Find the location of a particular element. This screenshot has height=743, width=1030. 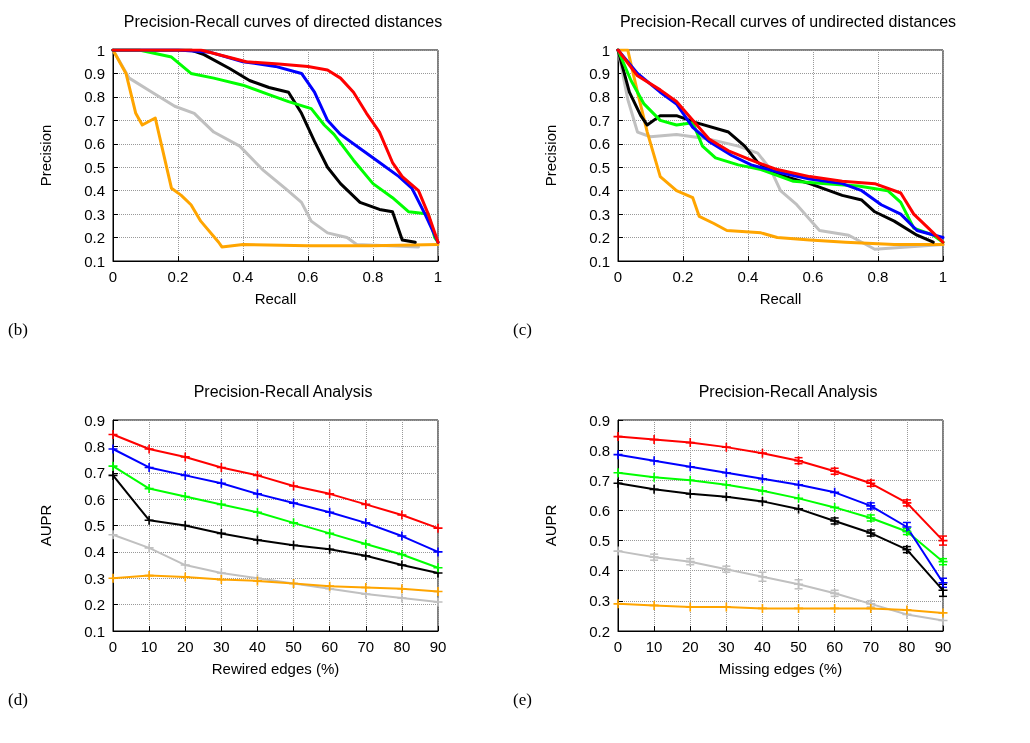

x-axis-title: Missing edges (%) is located at coordinates (780, 668).